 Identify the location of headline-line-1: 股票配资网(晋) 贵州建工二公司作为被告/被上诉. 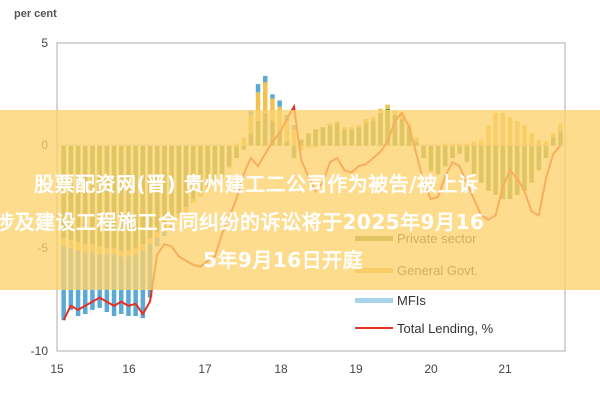
(256, 184).